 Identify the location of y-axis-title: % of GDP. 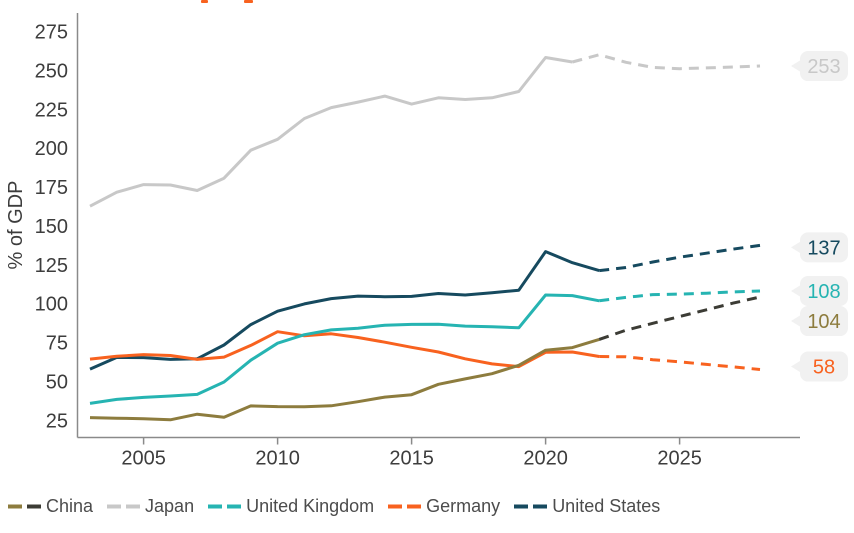
(16, 225).